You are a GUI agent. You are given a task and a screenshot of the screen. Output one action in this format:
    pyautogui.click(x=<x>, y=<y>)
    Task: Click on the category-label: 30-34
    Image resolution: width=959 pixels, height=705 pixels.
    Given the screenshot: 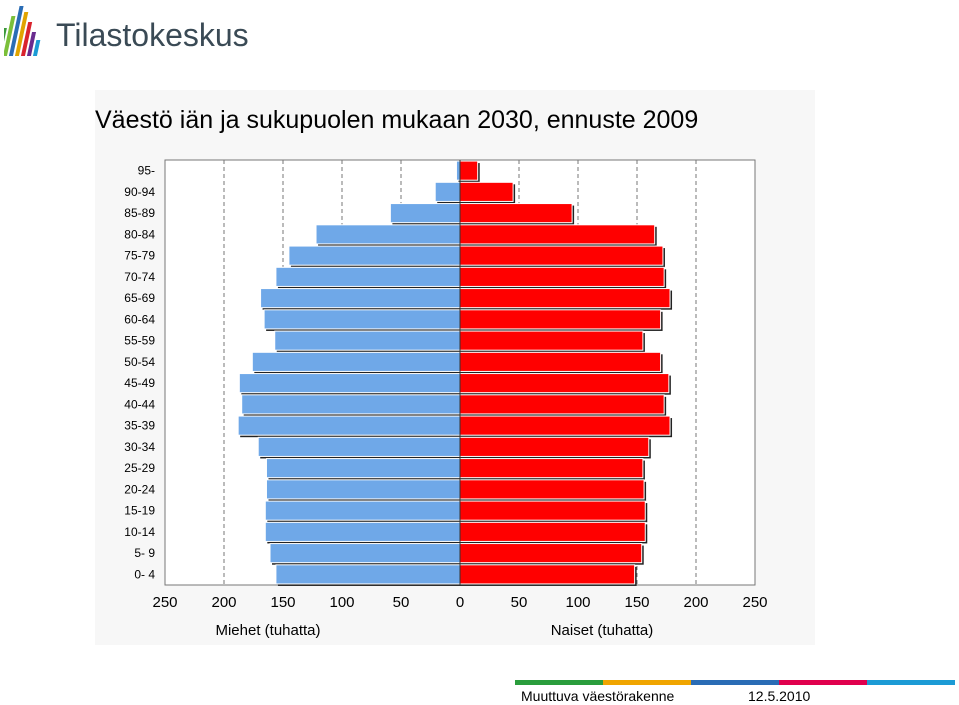 What is the action you would take?
    pyautogui.click(x=139, y=447)
    